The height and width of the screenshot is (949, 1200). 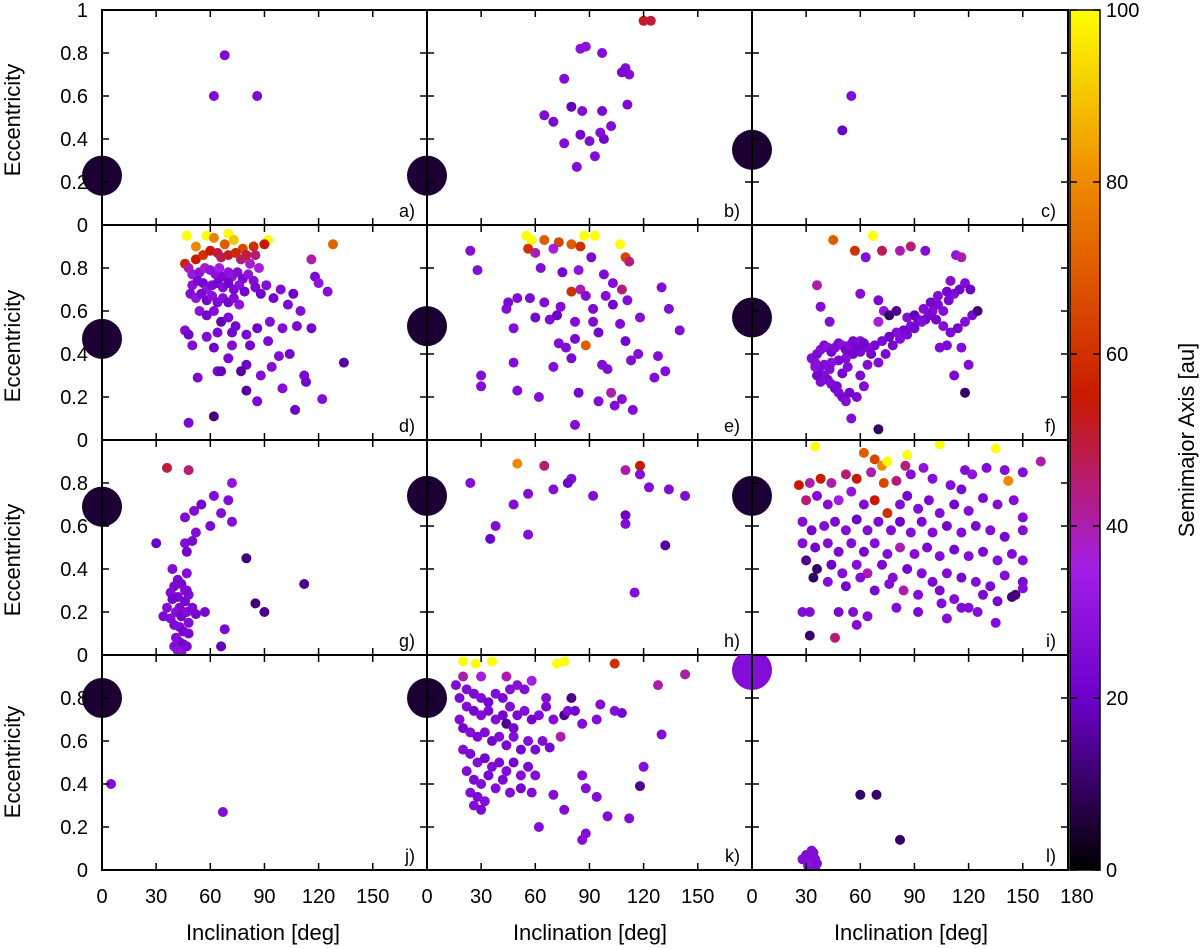 What do you see at coordinates (860, 897) in the screenshot?
I see `x-tick-label: 60` at bounding box center [860, 897].